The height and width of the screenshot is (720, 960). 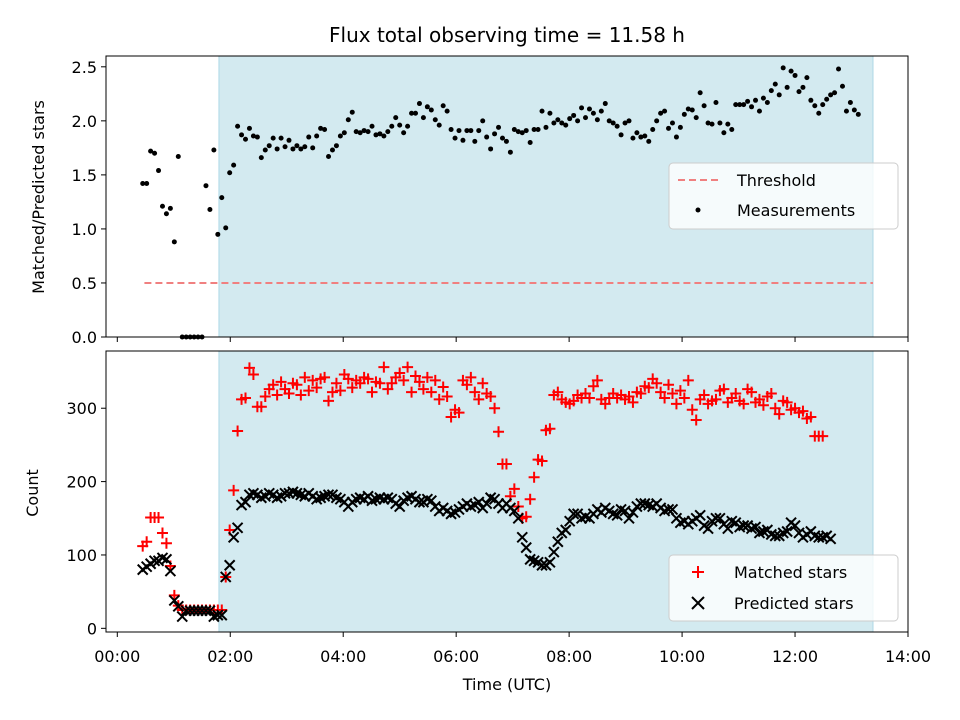 What do you see at coordinates (794, 603) in the screenshot?
I see `legend-predicted-label: Predicted stars` at bounding box center [794, 603].